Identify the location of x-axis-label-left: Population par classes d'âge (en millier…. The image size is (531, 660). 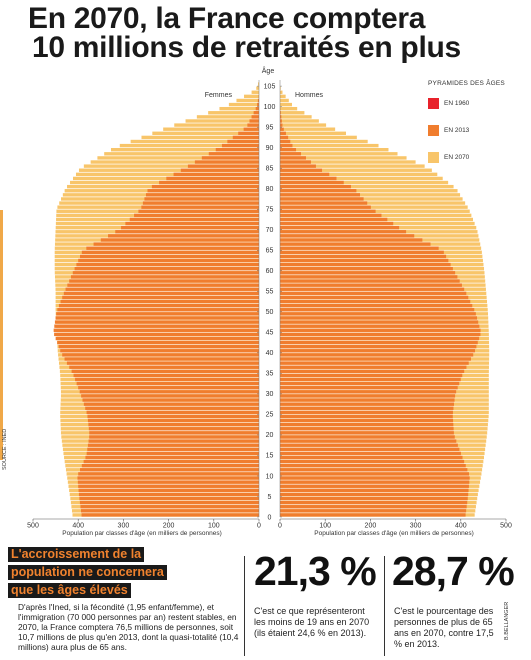
(142, 533).